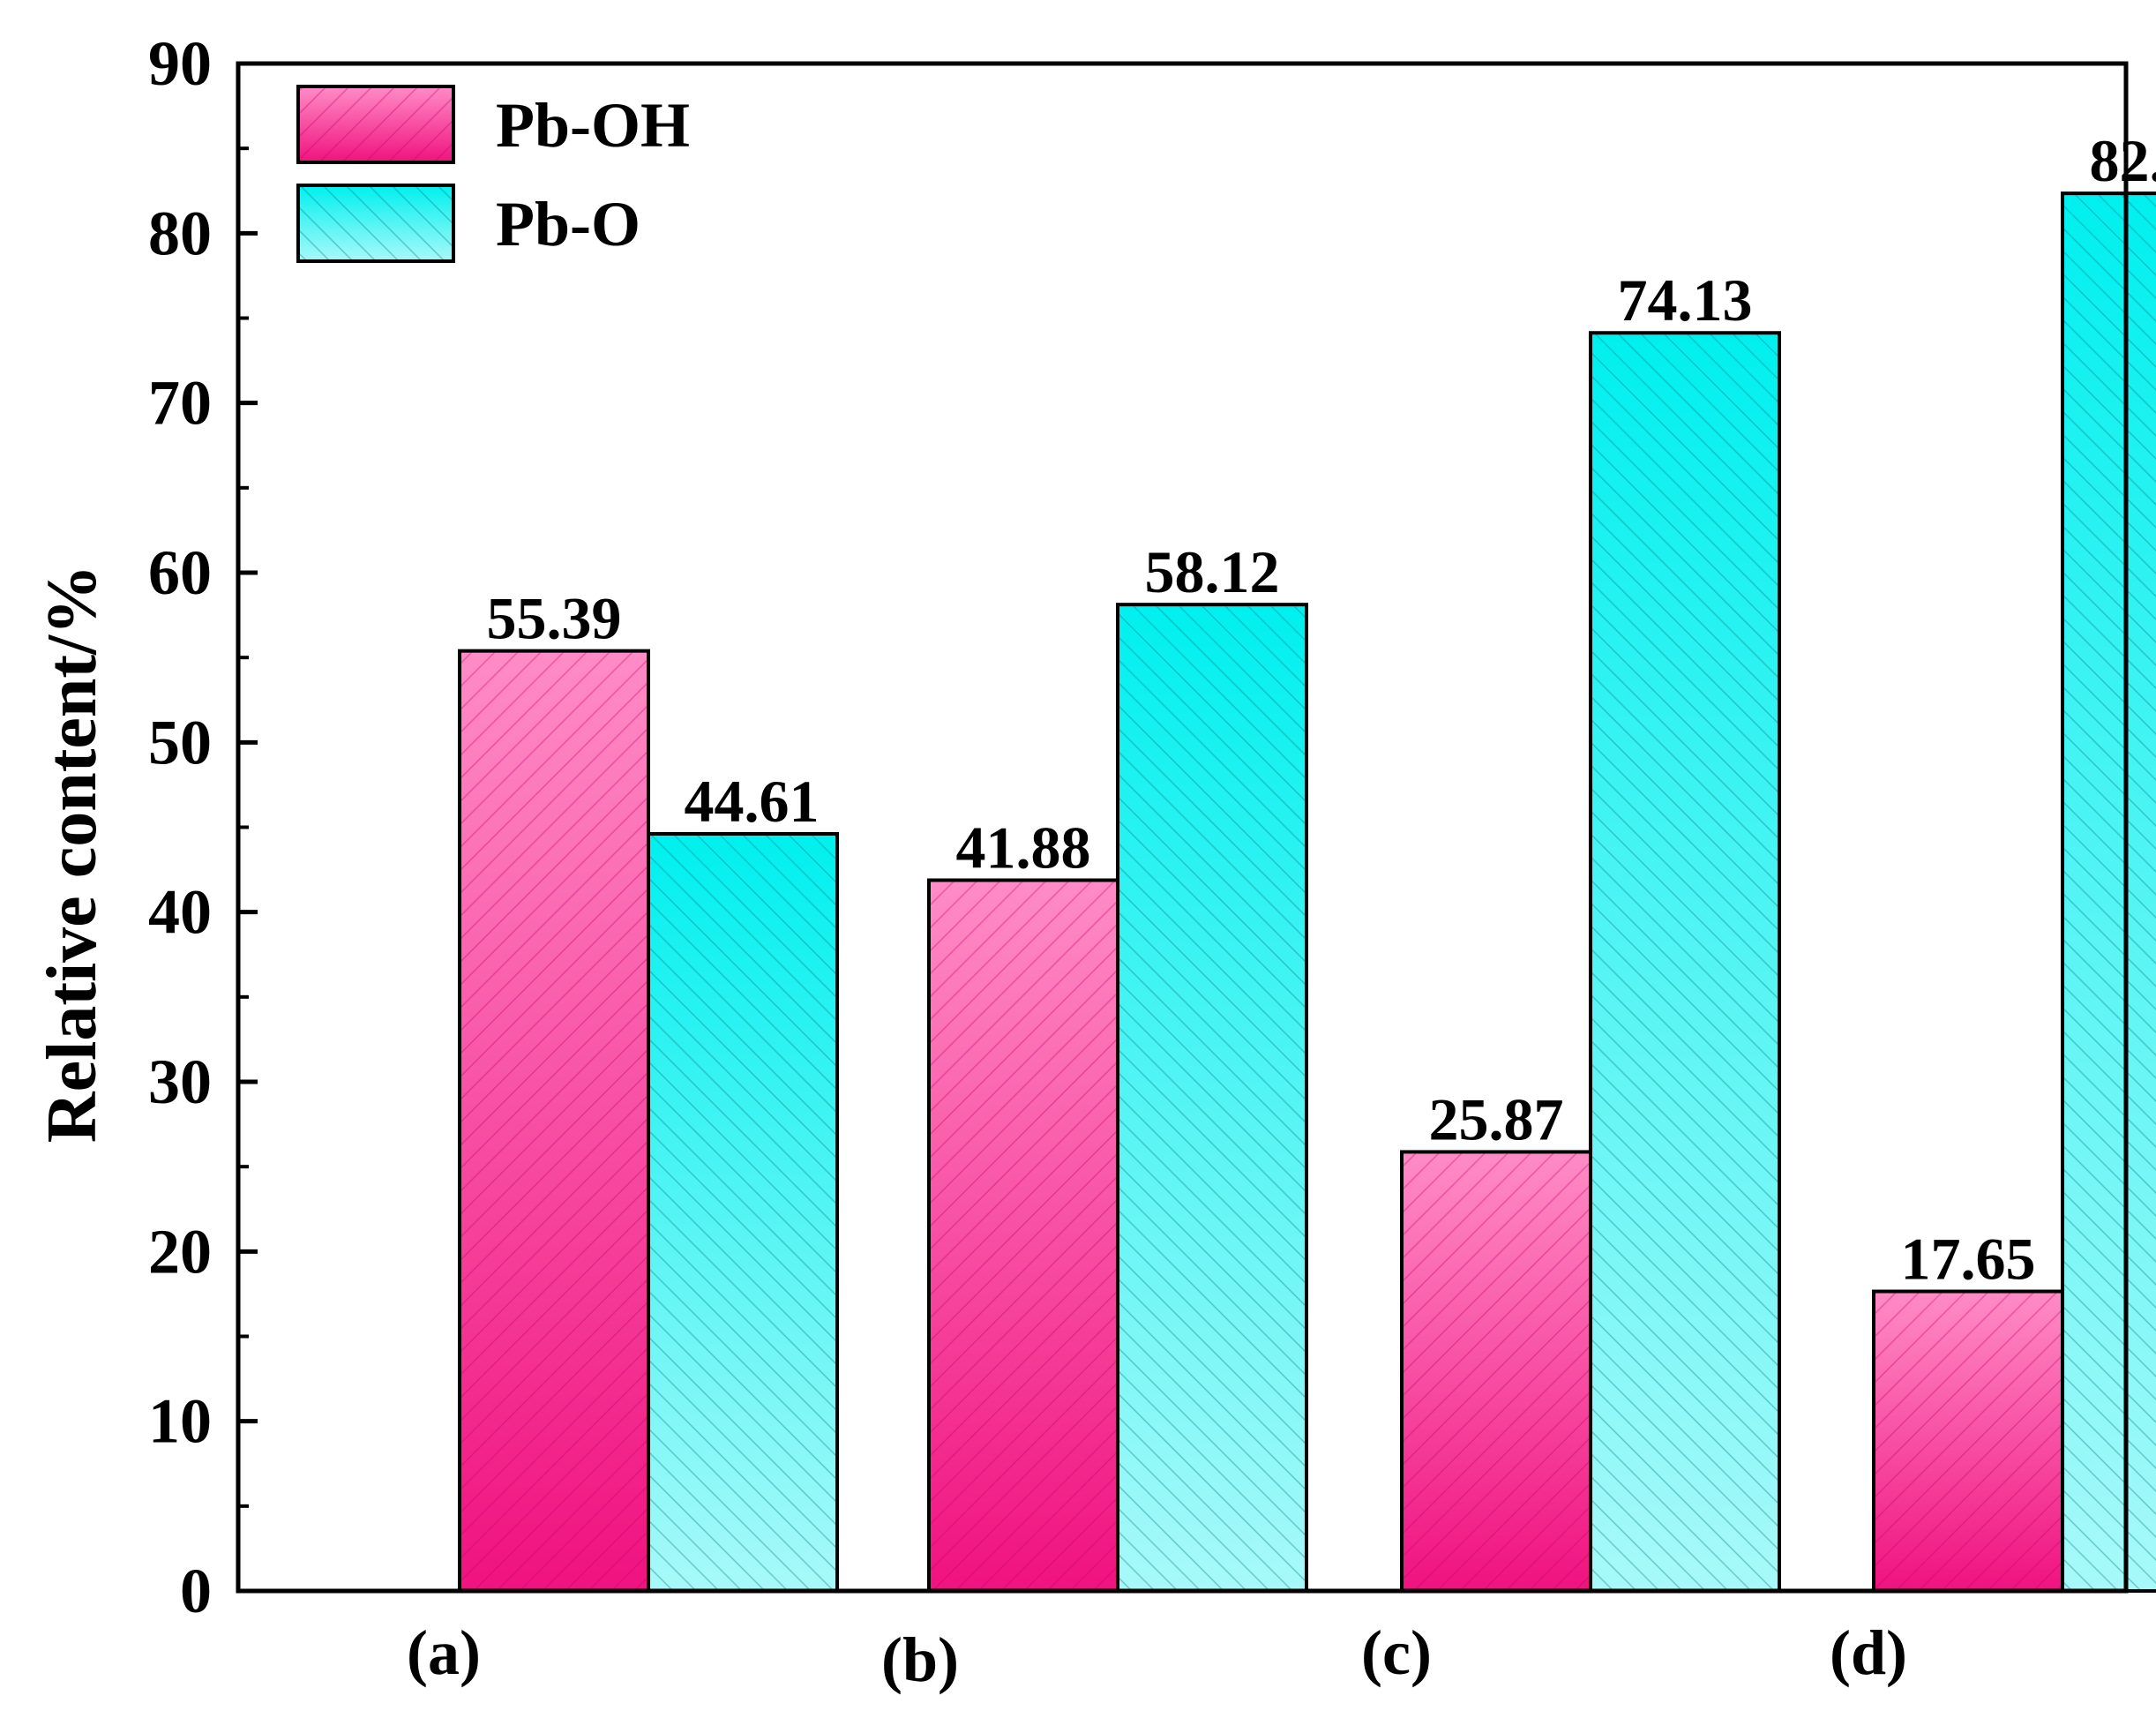 The width and height of the screenshot is (2156, 1718). I want to click on data-label-pb-oh-0: 55.39, so click(554, 619).